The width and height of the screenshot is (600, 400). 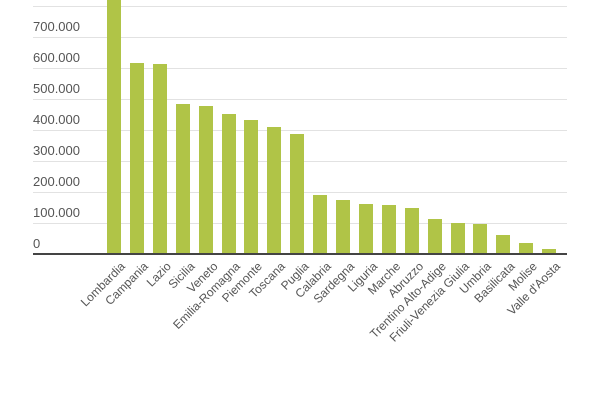 What do you see at coordinates (56, 26) in the screenshot?
I see `y-tick-label: 700.000` at bounding box center [56, 26].